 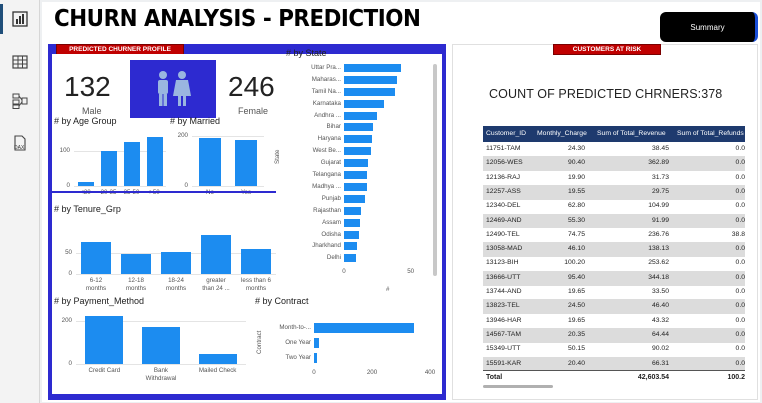 What do you see at coordinates (631, 133) in the screenshot?
I see `column-total-revenue: Sum of Total_Revenue` at bounding box center [631, 133].